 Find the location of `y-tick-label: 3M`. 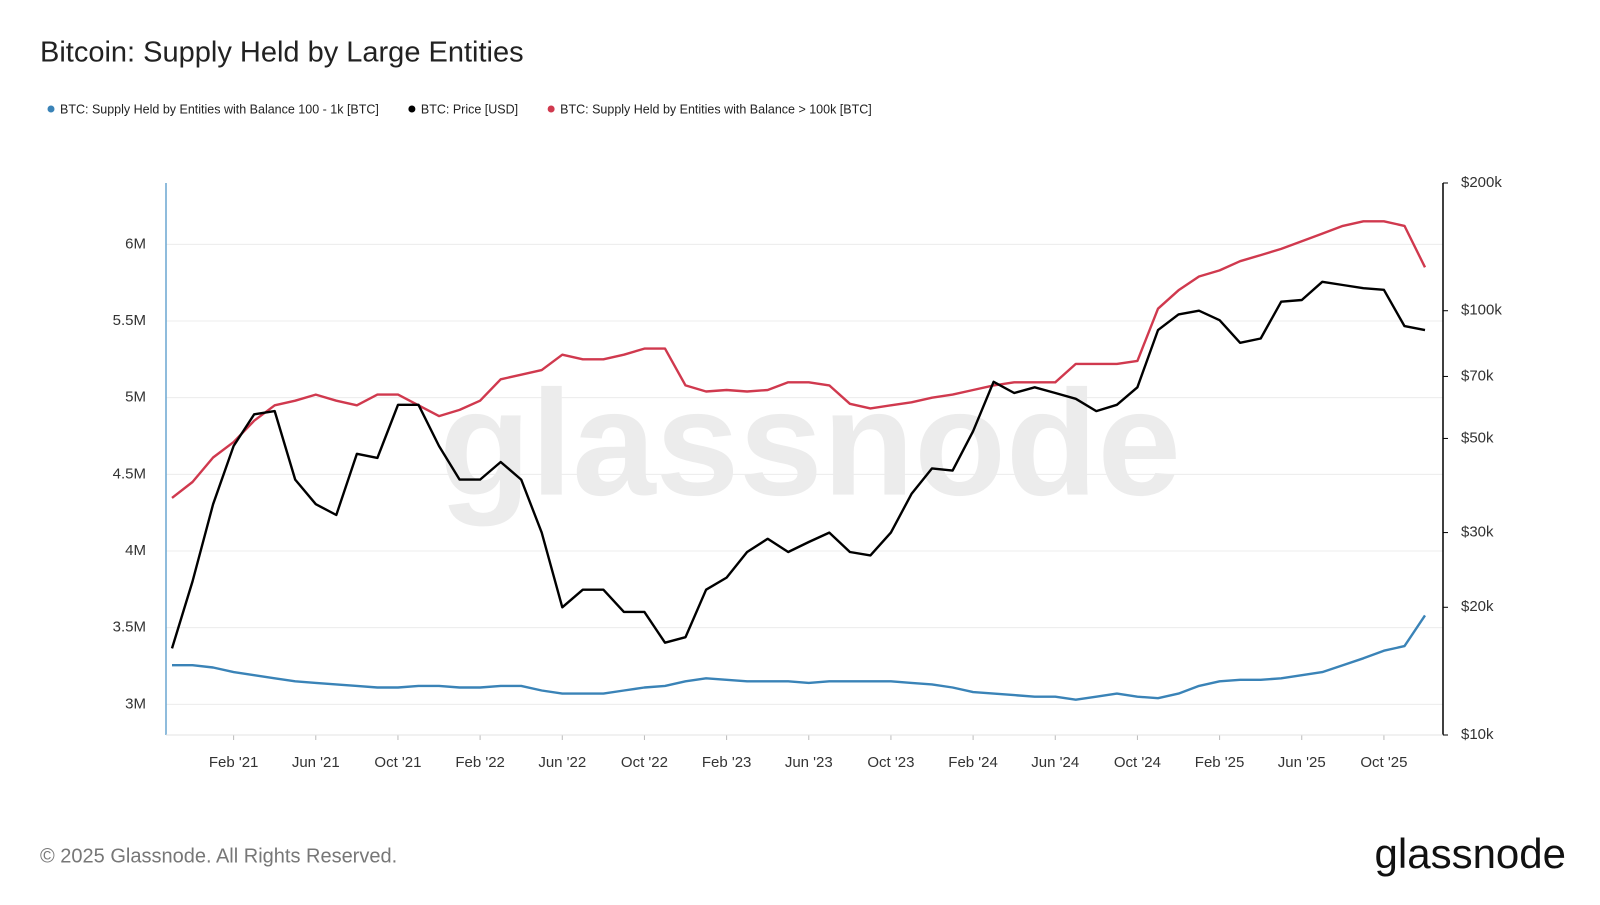

y-tick-label: 3M is located at coordinates (135, 703).